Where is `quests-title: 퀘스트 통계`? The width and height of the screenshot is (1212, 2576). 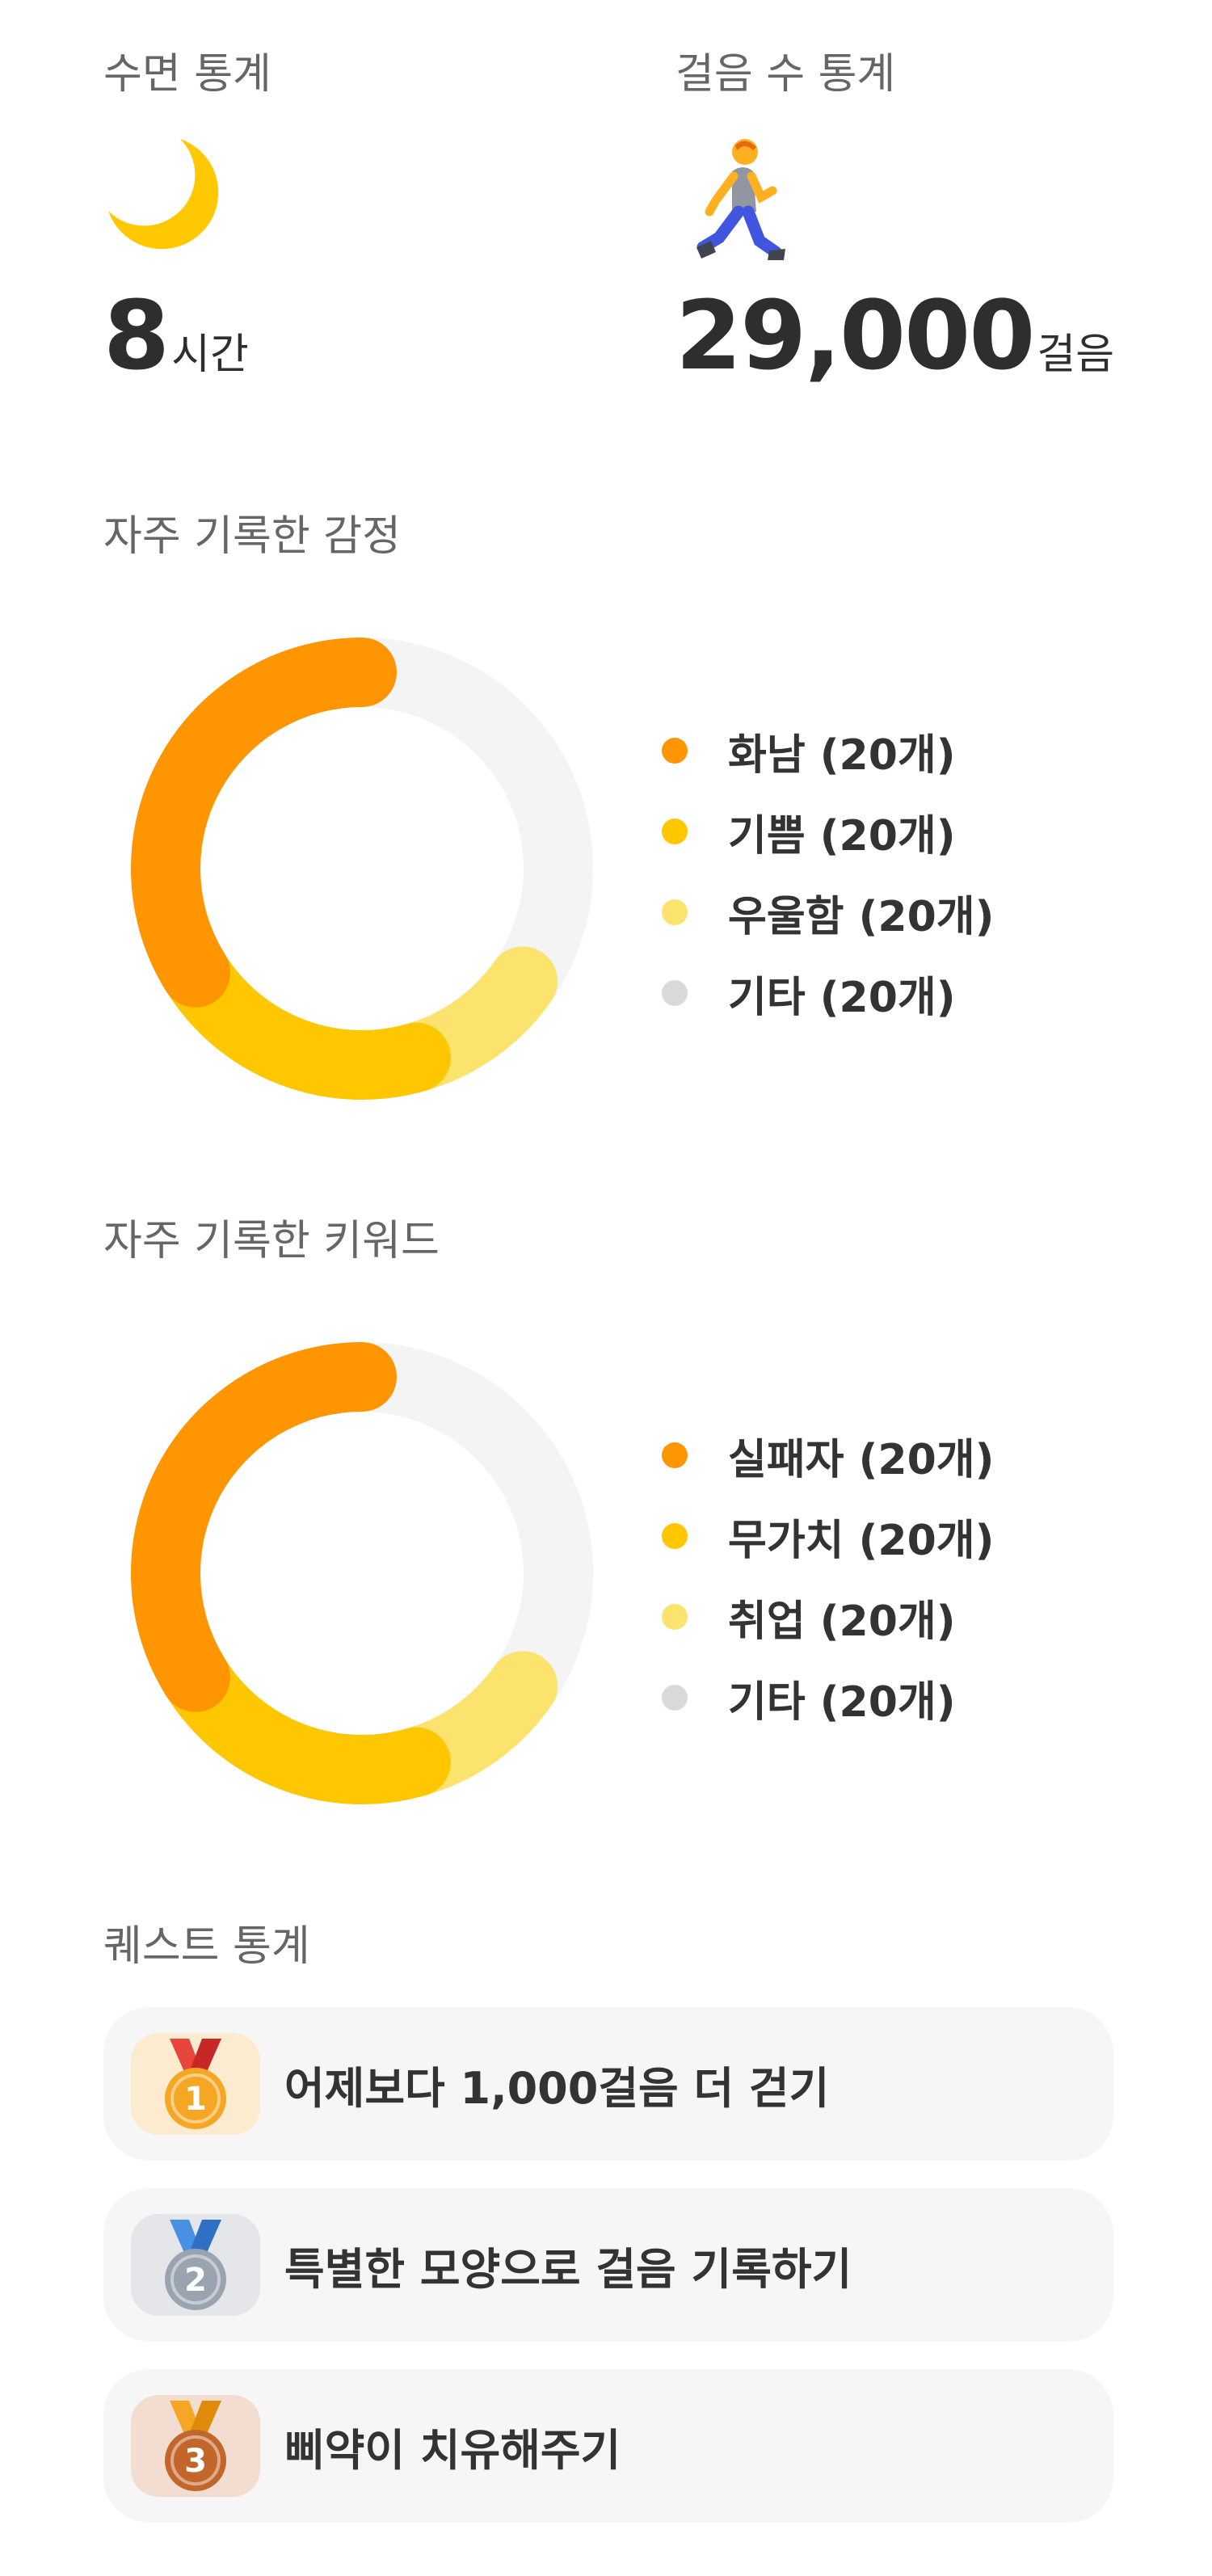
quests-title: 퀘스트 통계 is located at coordinates (207, 1946).